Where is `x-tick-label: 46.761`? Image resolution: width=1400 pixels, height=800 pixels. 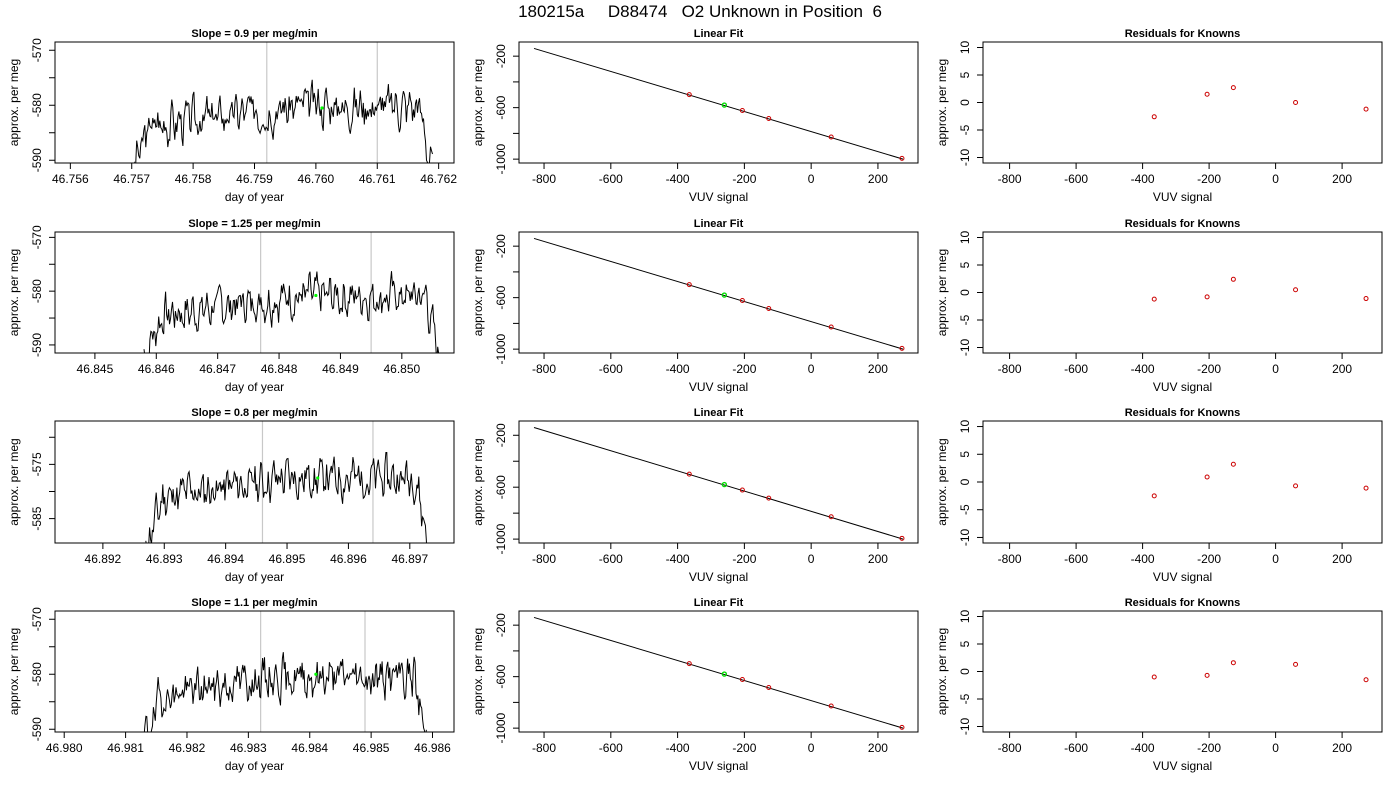 x-tick-label: 46.761 is located at coordinates (377, 179).